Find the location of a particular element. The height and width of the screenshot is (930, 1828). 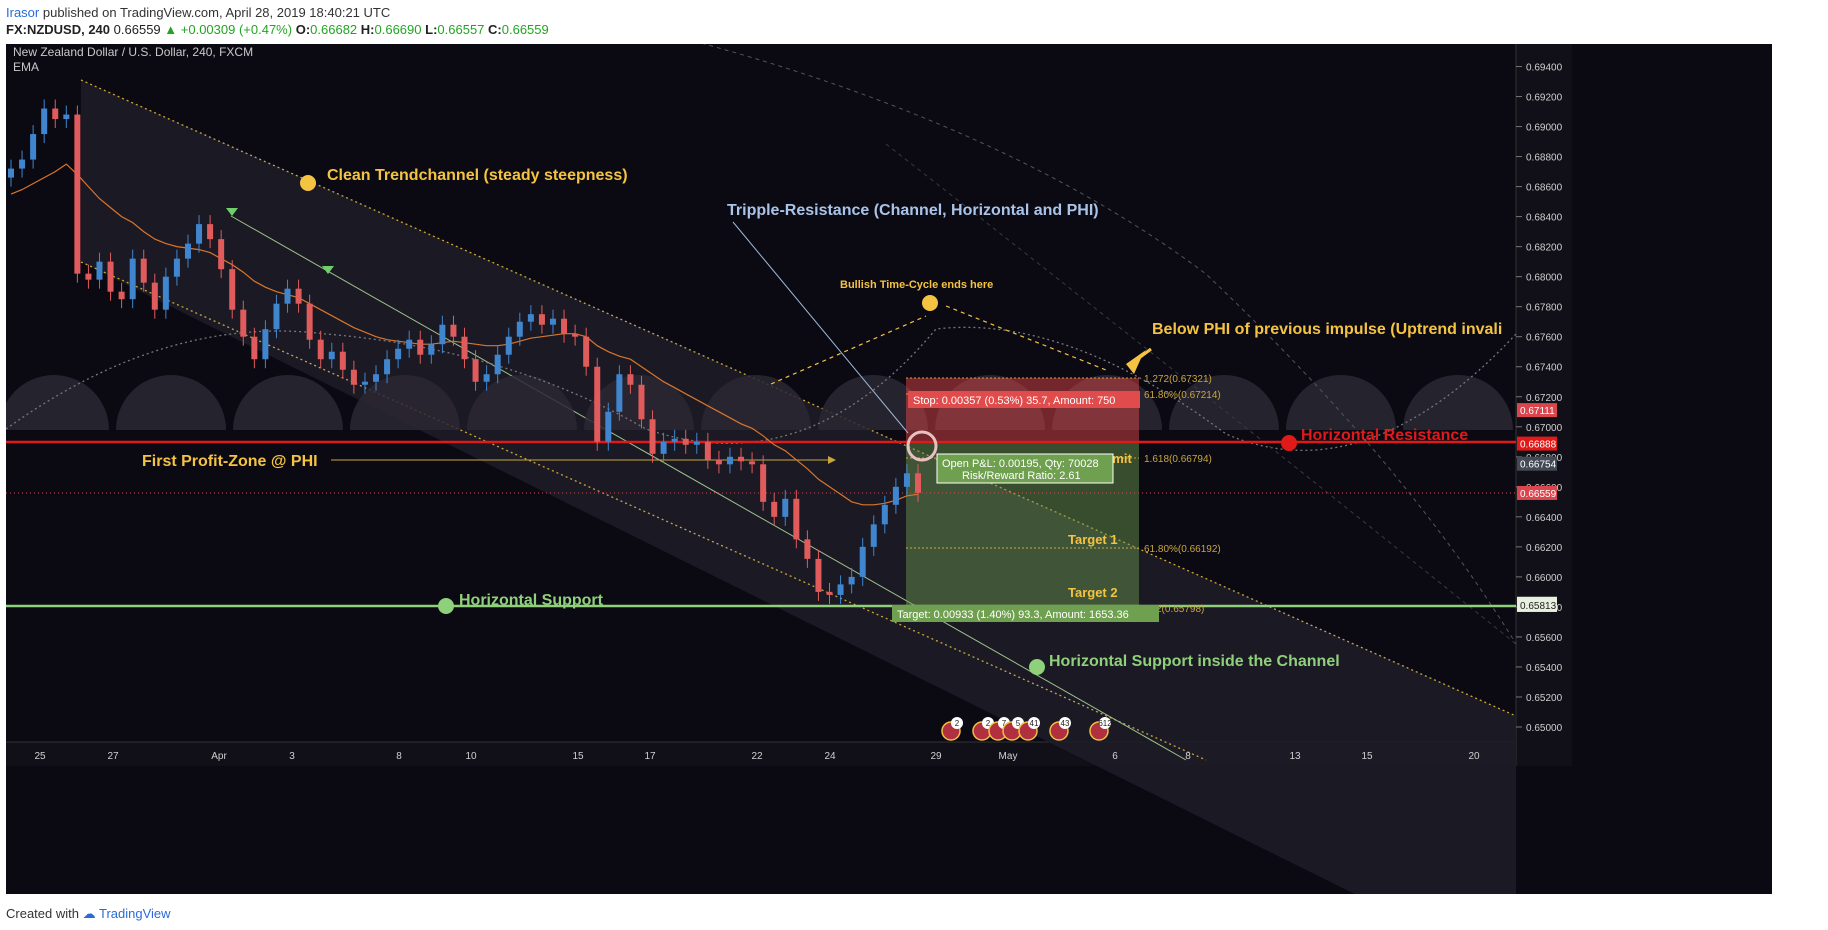

event-badge-count: 2 is located at coordinates (988, 723).